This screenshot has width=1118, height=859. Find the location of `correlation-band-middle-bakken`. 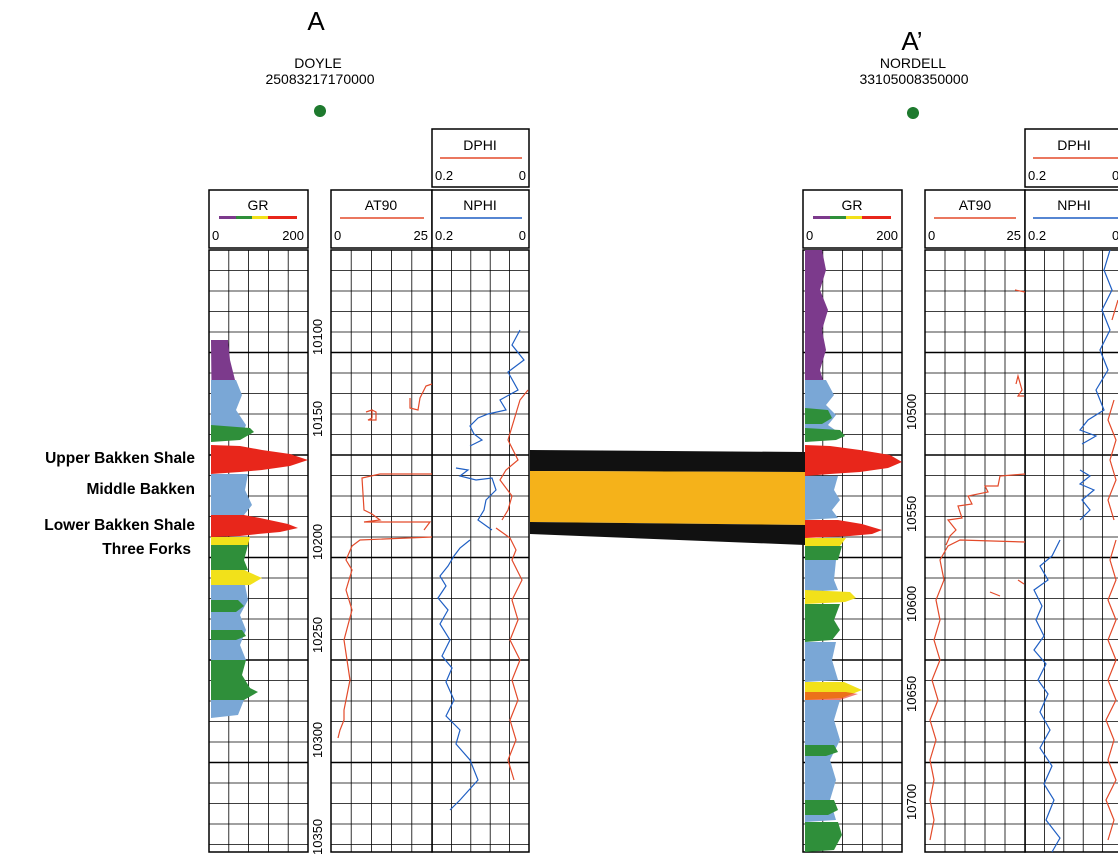

correlation-band-middle-bakken is located at coordinates (667, 498).